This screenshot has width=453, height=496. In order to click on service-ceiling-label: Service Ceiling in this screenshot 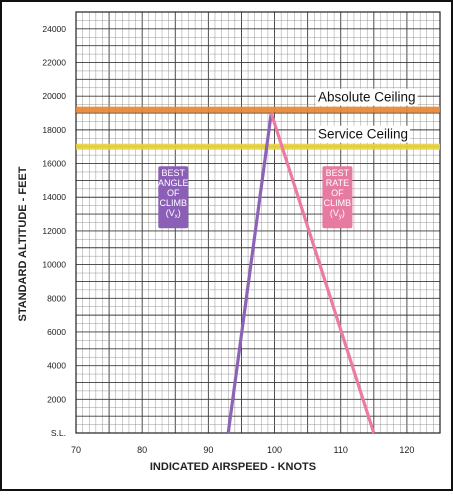, I will do `click(363, 134)`.